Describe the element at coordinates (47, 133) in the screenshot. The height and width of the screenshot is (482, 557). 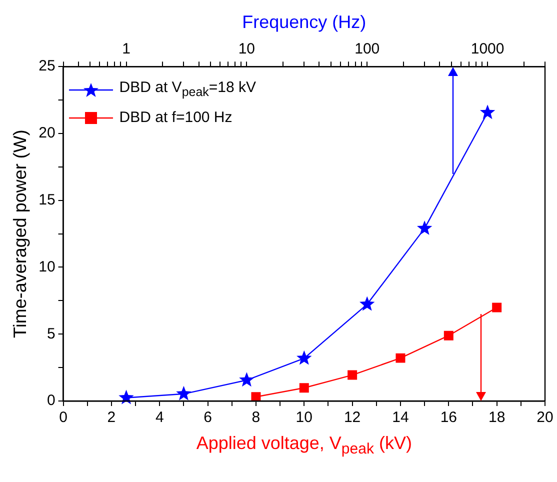
I see `y-tick-label: 20` at that location.